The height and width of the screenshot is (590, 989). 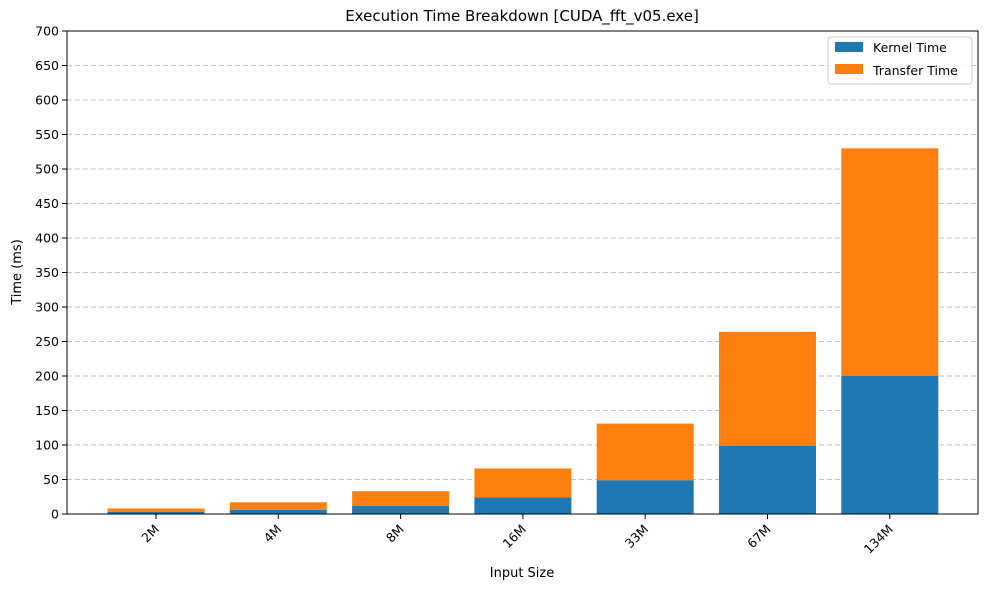 I want to click on bar-transfer-time-134m, so click(x=890, y=262).